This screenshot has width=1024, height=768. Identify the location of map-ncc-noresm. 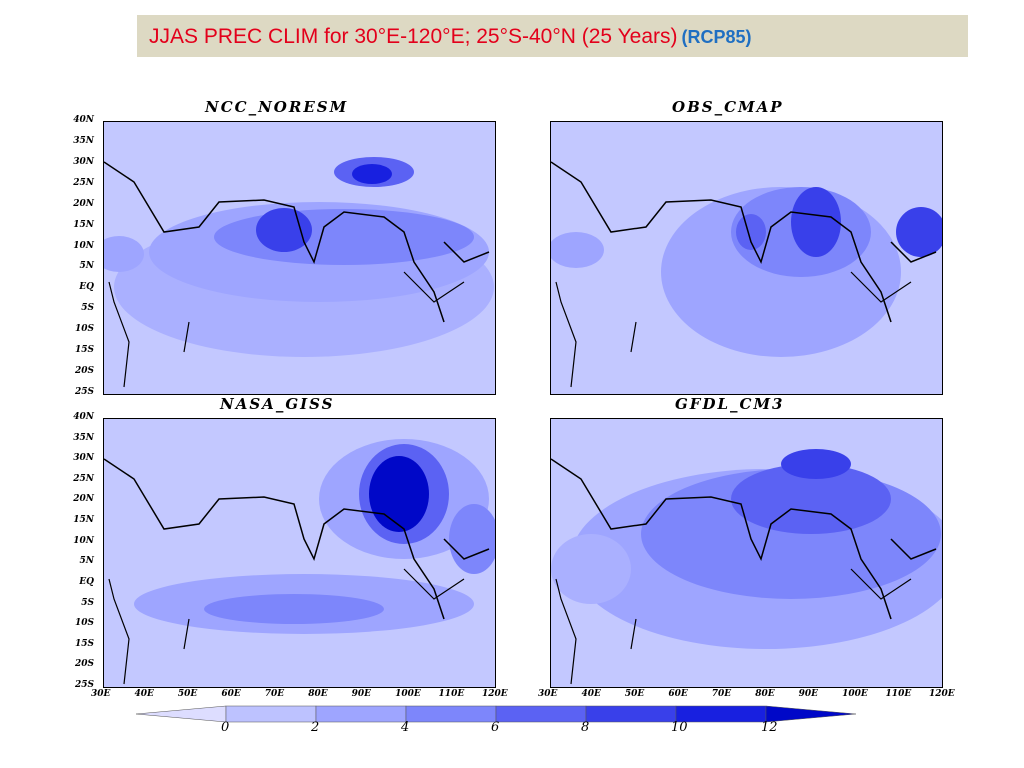
(299, 258).